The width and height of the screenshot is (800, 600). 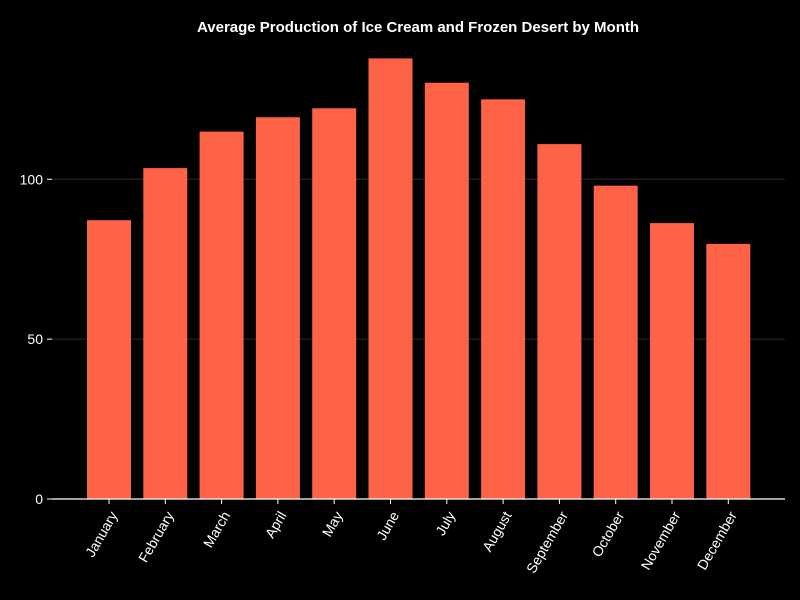 What do you see at coordinates (615, 342) in the screenshot?
I see `bar-october` at bounding box center [615, 342].